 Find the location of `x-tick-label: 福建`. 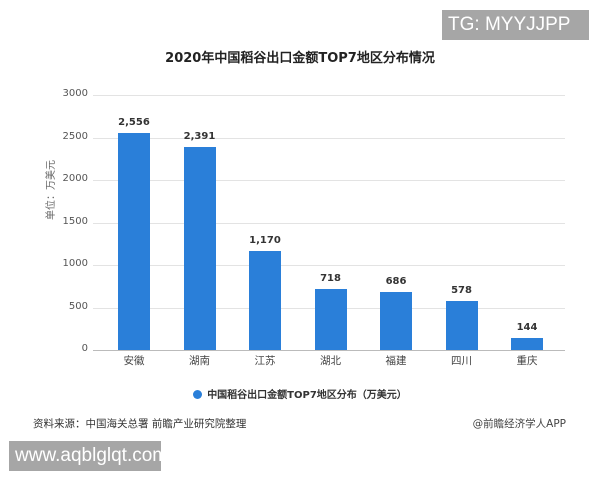

x-tick-label: 福建 is located at coordinates (396, 361).